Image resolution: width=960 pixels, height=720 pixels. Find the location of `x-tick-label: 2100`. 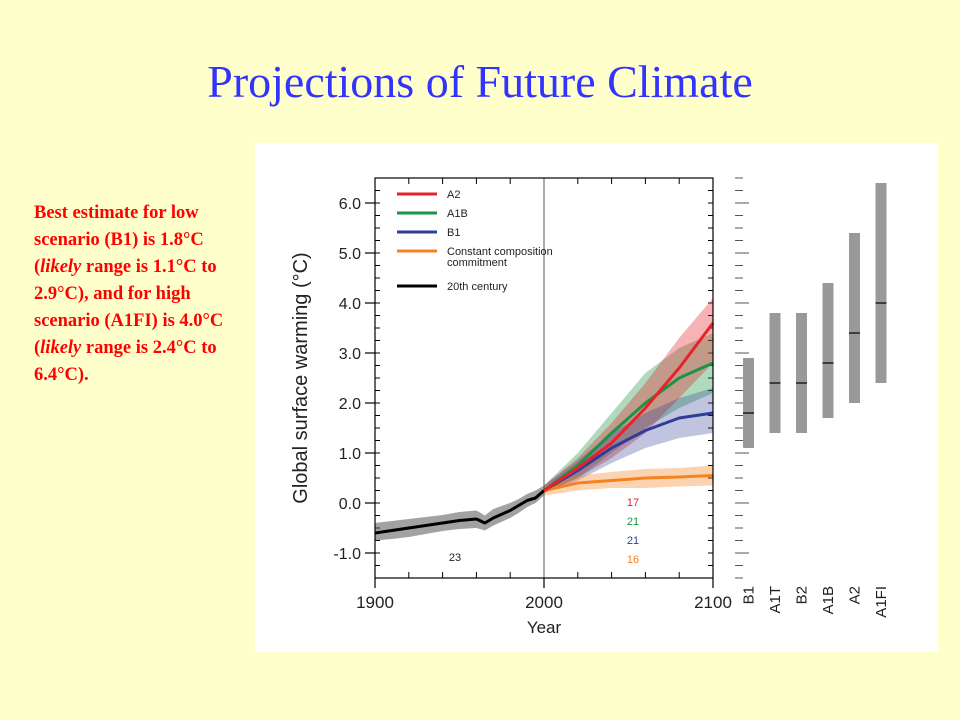

x-tick-label: 2100 is located at coordinates (713, 602).